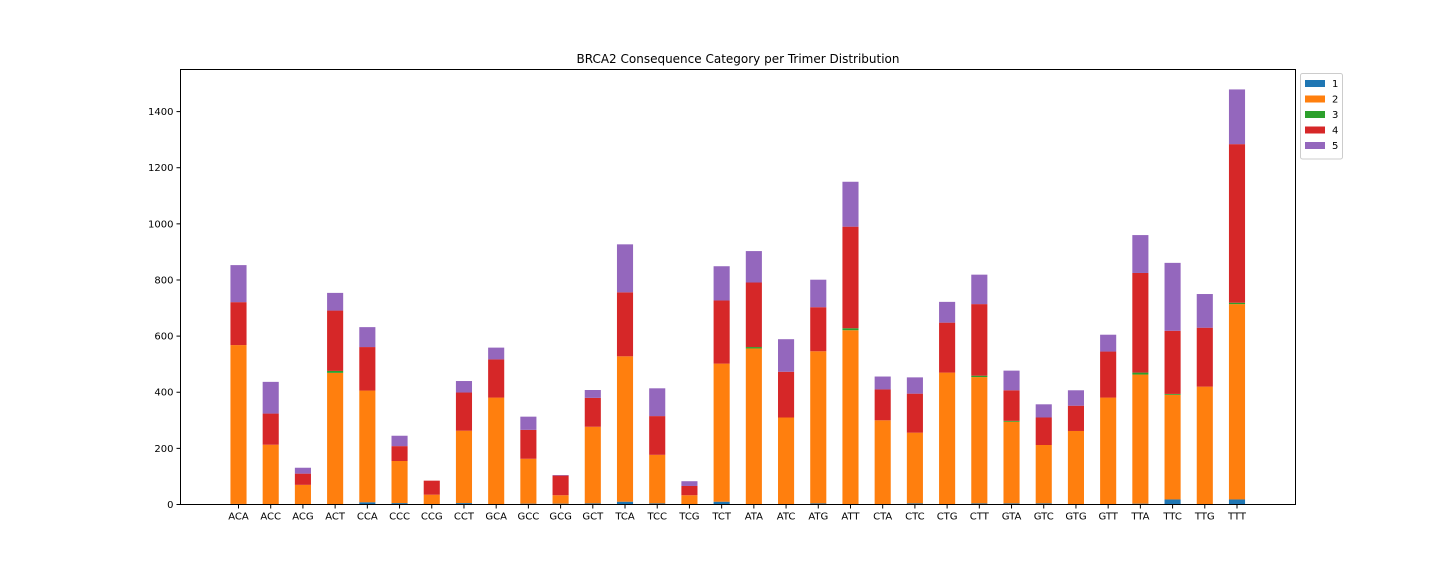  Describe the element at coordinates (1044, 517) in the screenshot. I see `x-tick-label: GTC` at that location.